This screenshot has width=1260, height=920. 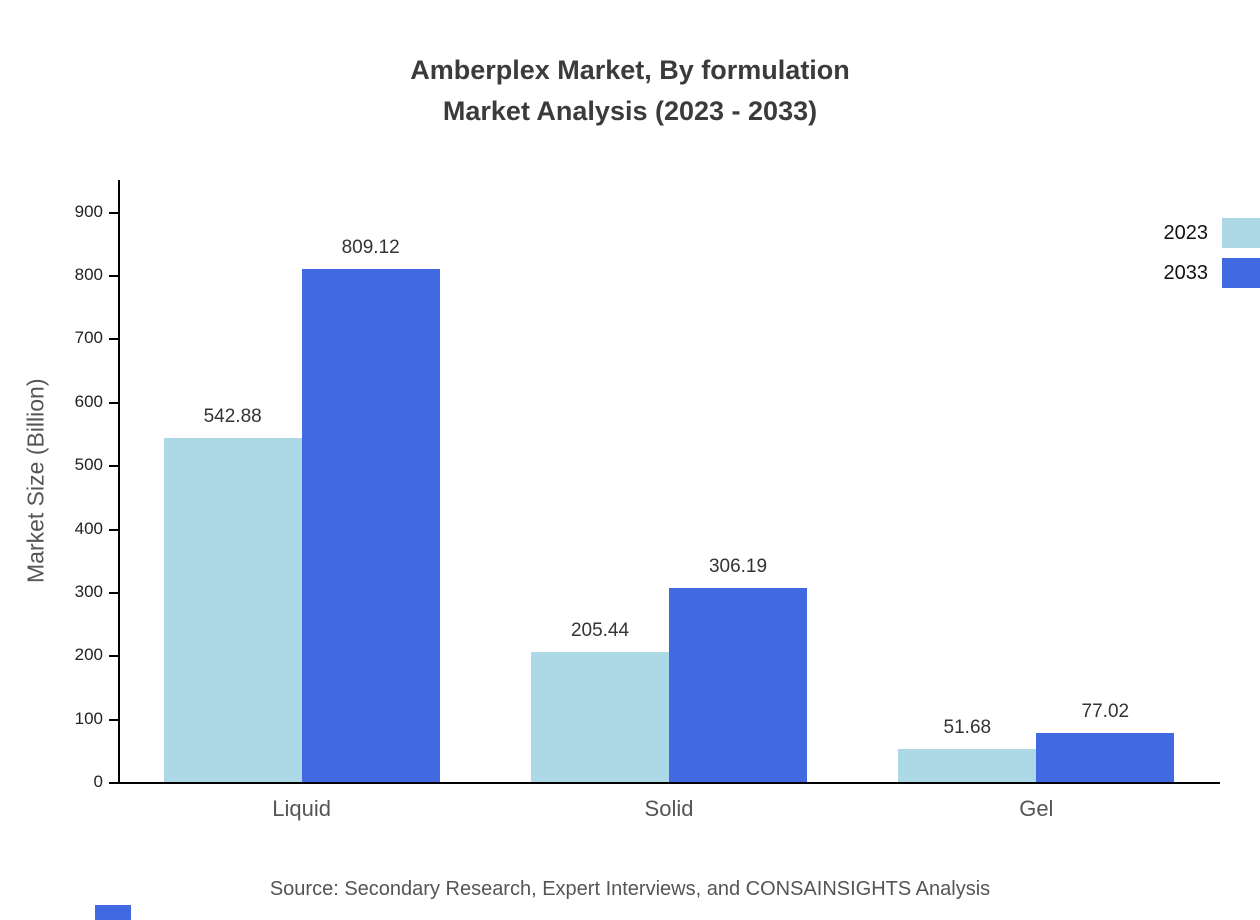 I want to click on value-label-2033-liquid: 809.12, so click(x=370, y=248).